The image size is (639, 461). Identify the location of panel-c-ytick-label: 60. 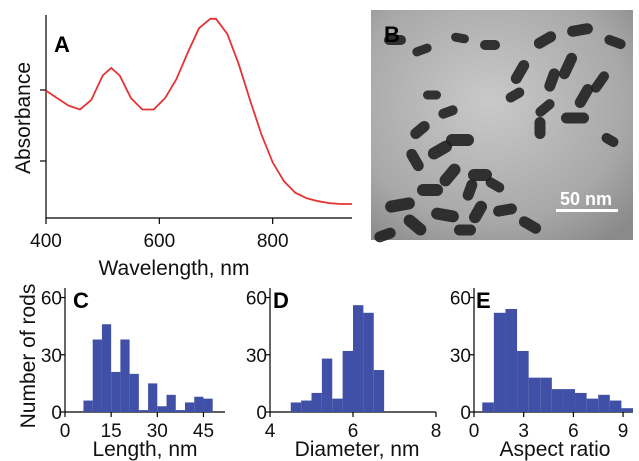
(51, 299).